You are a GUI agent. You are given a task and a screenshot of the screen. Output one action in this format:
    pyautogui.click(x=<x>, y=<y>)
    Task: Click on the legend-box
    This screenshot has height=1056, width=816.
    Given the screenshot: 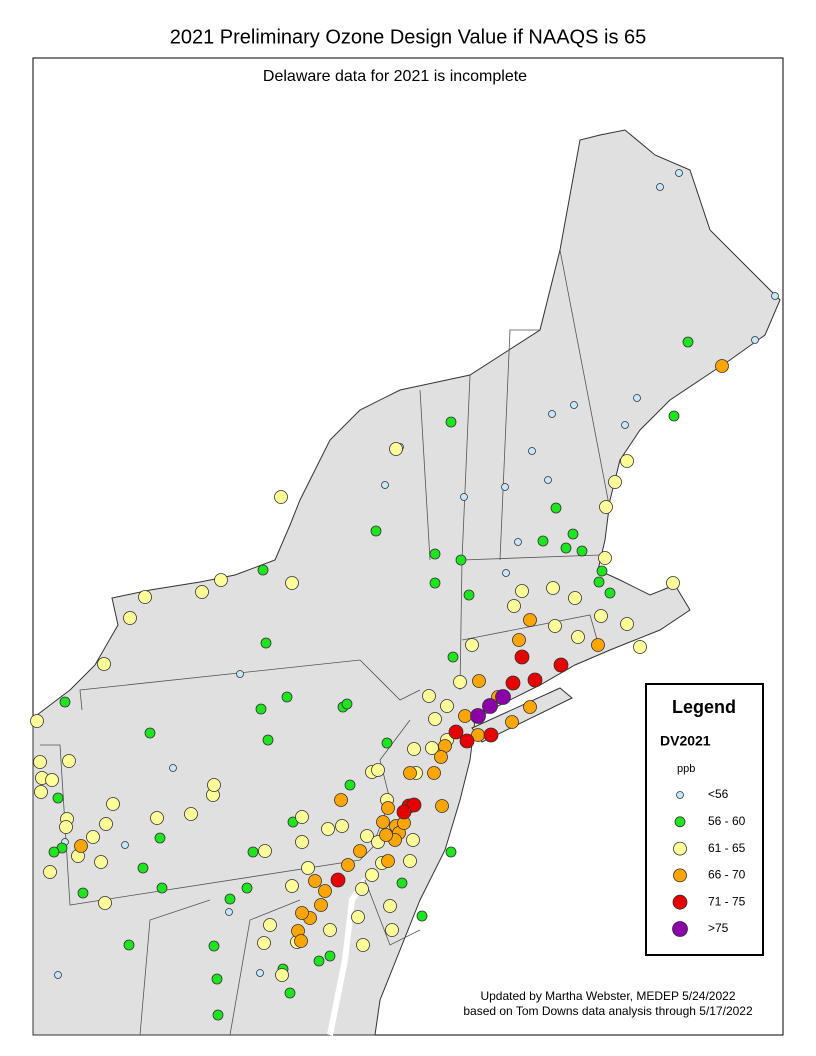 What is the action you would take?
    pyautogui.click(x=704, y=819)
    